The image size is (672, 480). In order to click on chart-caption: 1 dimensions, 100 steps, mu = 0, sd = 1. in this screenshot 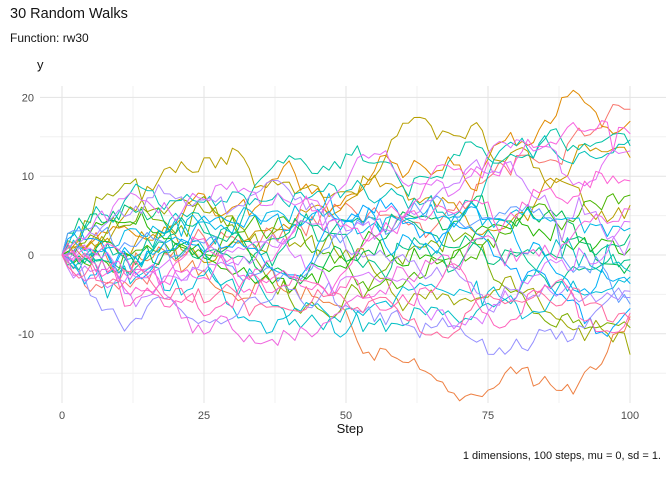, I will do `click(561, 456)`.